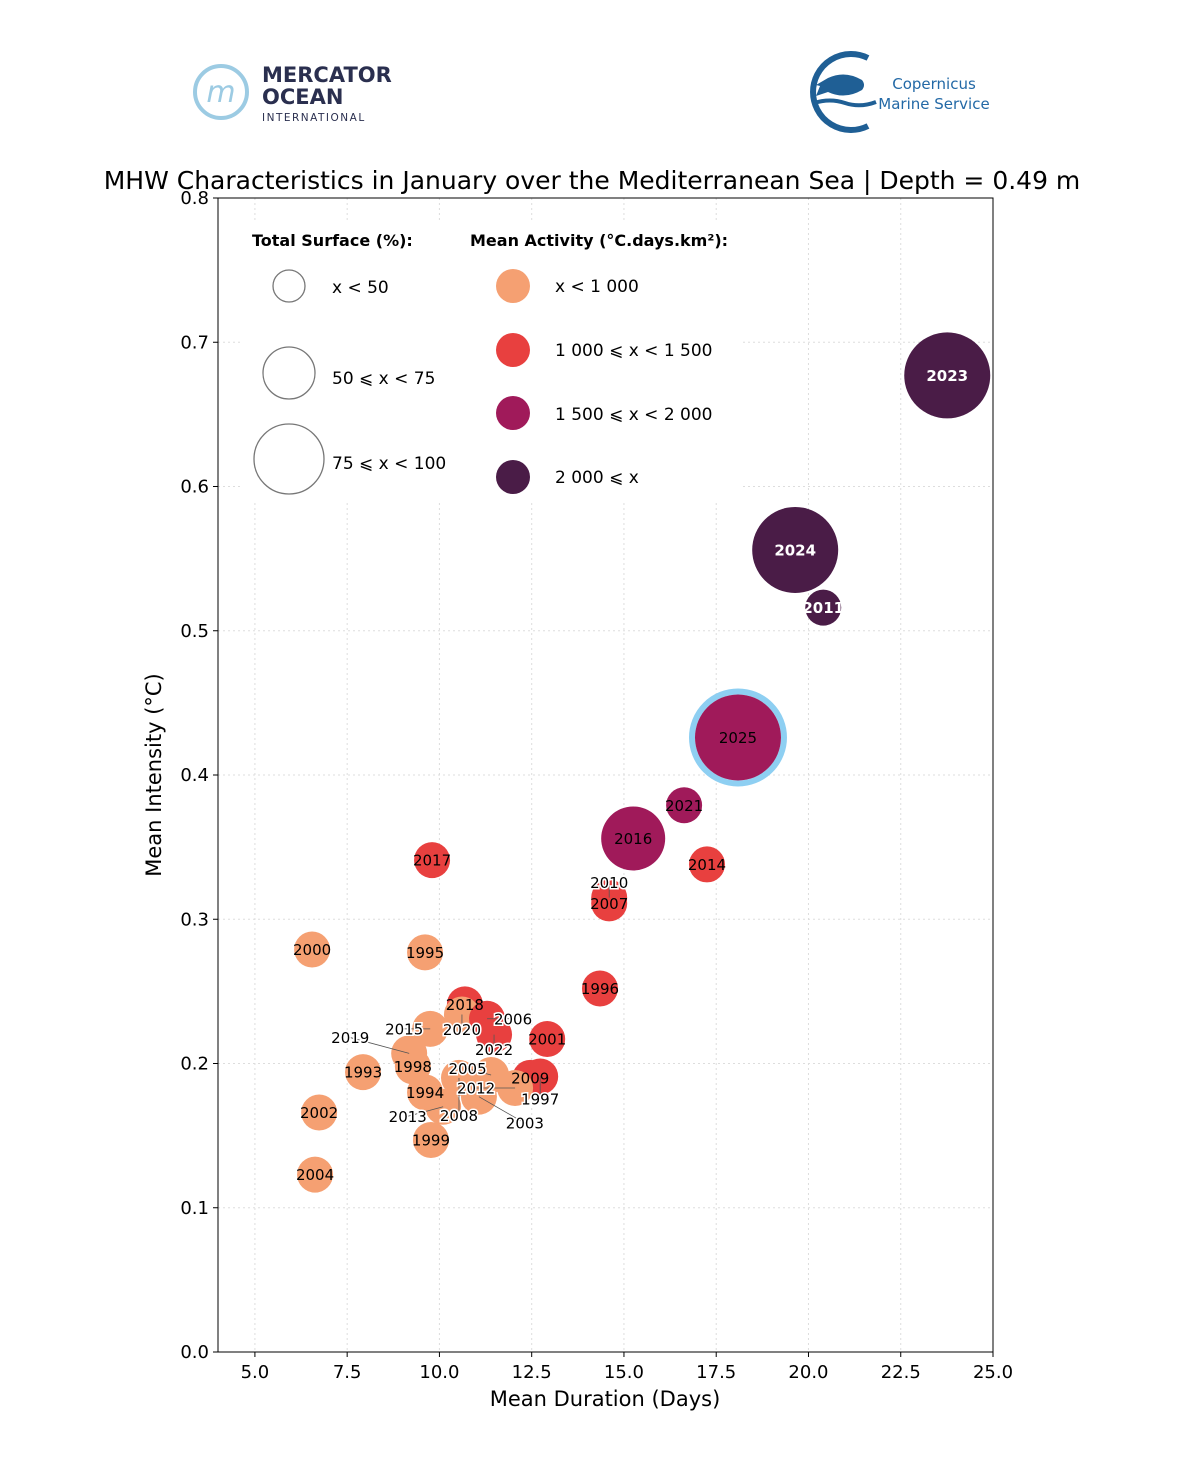 The height and width of the screenshot is (1466, 1185). I want to click on copernicus-logo-arc-icon, so click(840, 92).